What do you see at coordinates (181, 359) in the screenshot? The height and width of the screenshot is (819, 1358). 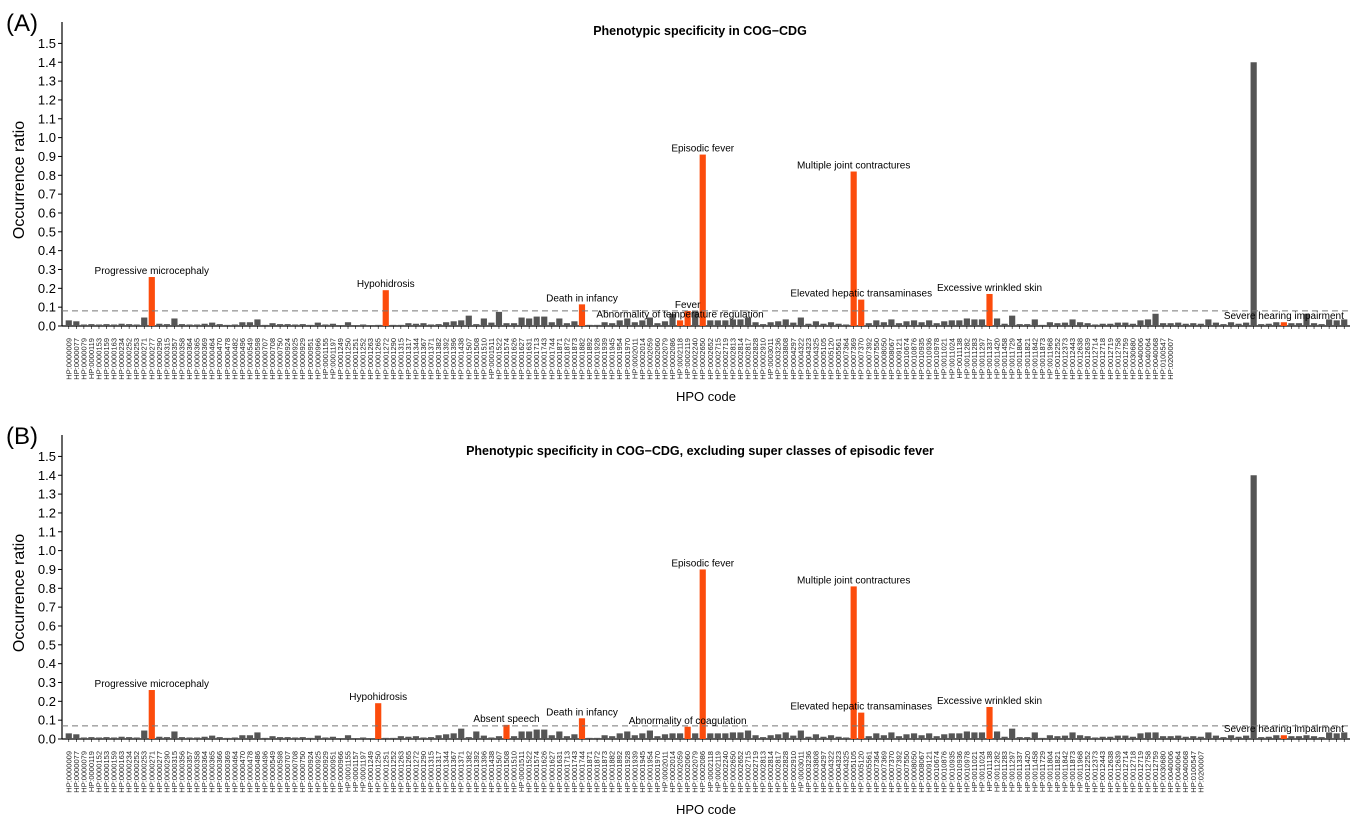 I see `x-tick-label: HP:0000358` at bounding box center [181, 359].